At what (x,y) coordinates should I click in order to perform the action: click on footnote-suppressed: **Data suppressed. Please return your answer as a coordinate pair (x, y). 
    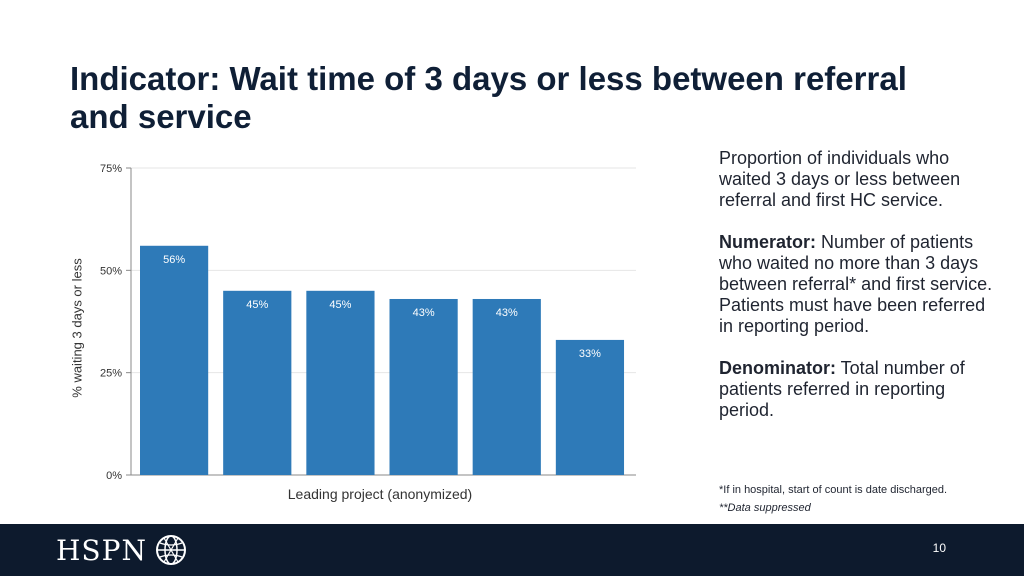
    Looking at the image, I should click on (765, 508).